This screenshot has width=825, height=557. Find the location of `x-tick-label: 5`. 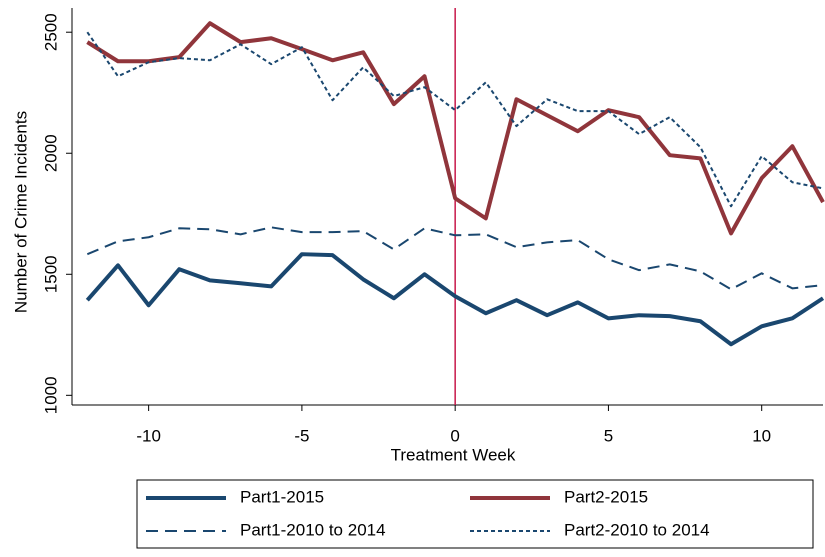

x-tick-label: 5 is located at coordinates (608, 435).